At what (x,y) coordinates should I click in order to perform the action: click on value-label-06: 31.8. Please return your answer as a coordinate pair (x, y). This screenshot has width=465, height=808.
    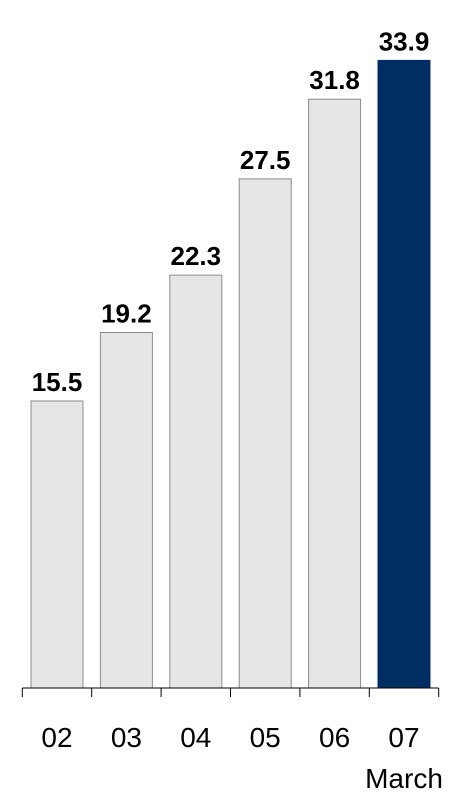
    Looking at the image, I should click on (334, 80).